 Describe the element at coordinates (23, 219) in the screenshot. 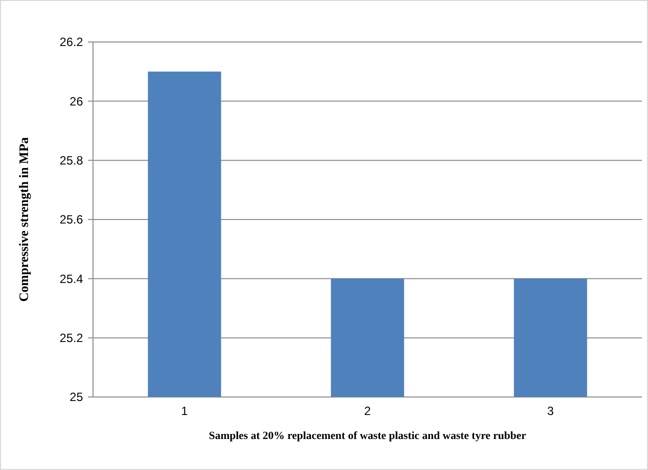

I see `y-axis-title: Compressive strength in MPa` at that location.